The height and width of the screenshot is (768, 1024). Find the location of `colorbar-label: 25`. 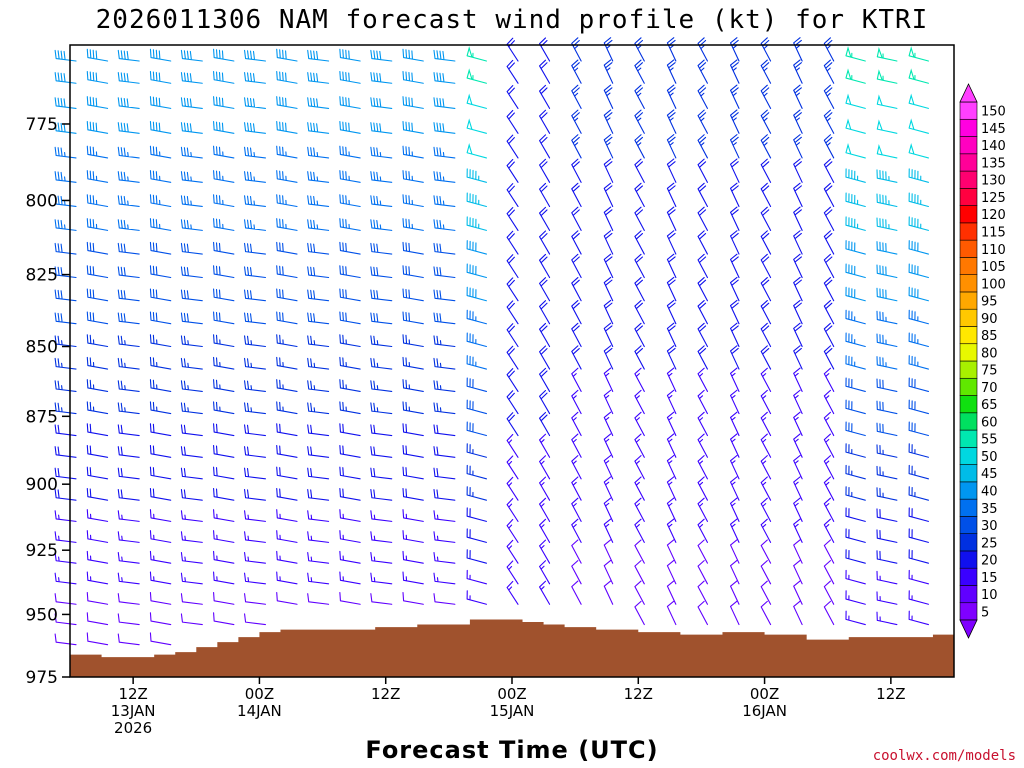

colorbar-label: 25 is located at coordinates (989, 543).